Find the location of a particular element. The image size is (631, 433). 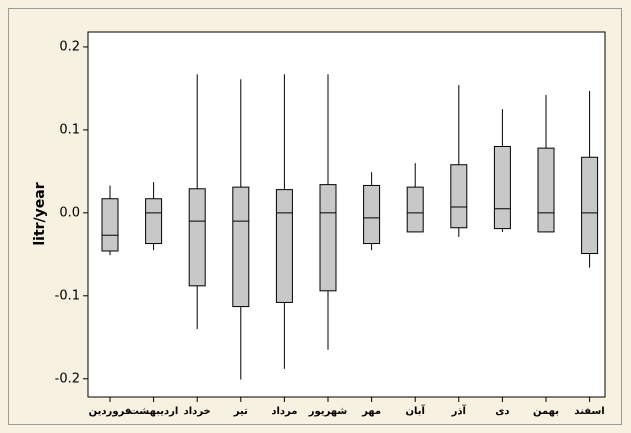

y-tick-label: 0.2 is located at coordinates (69, 46).